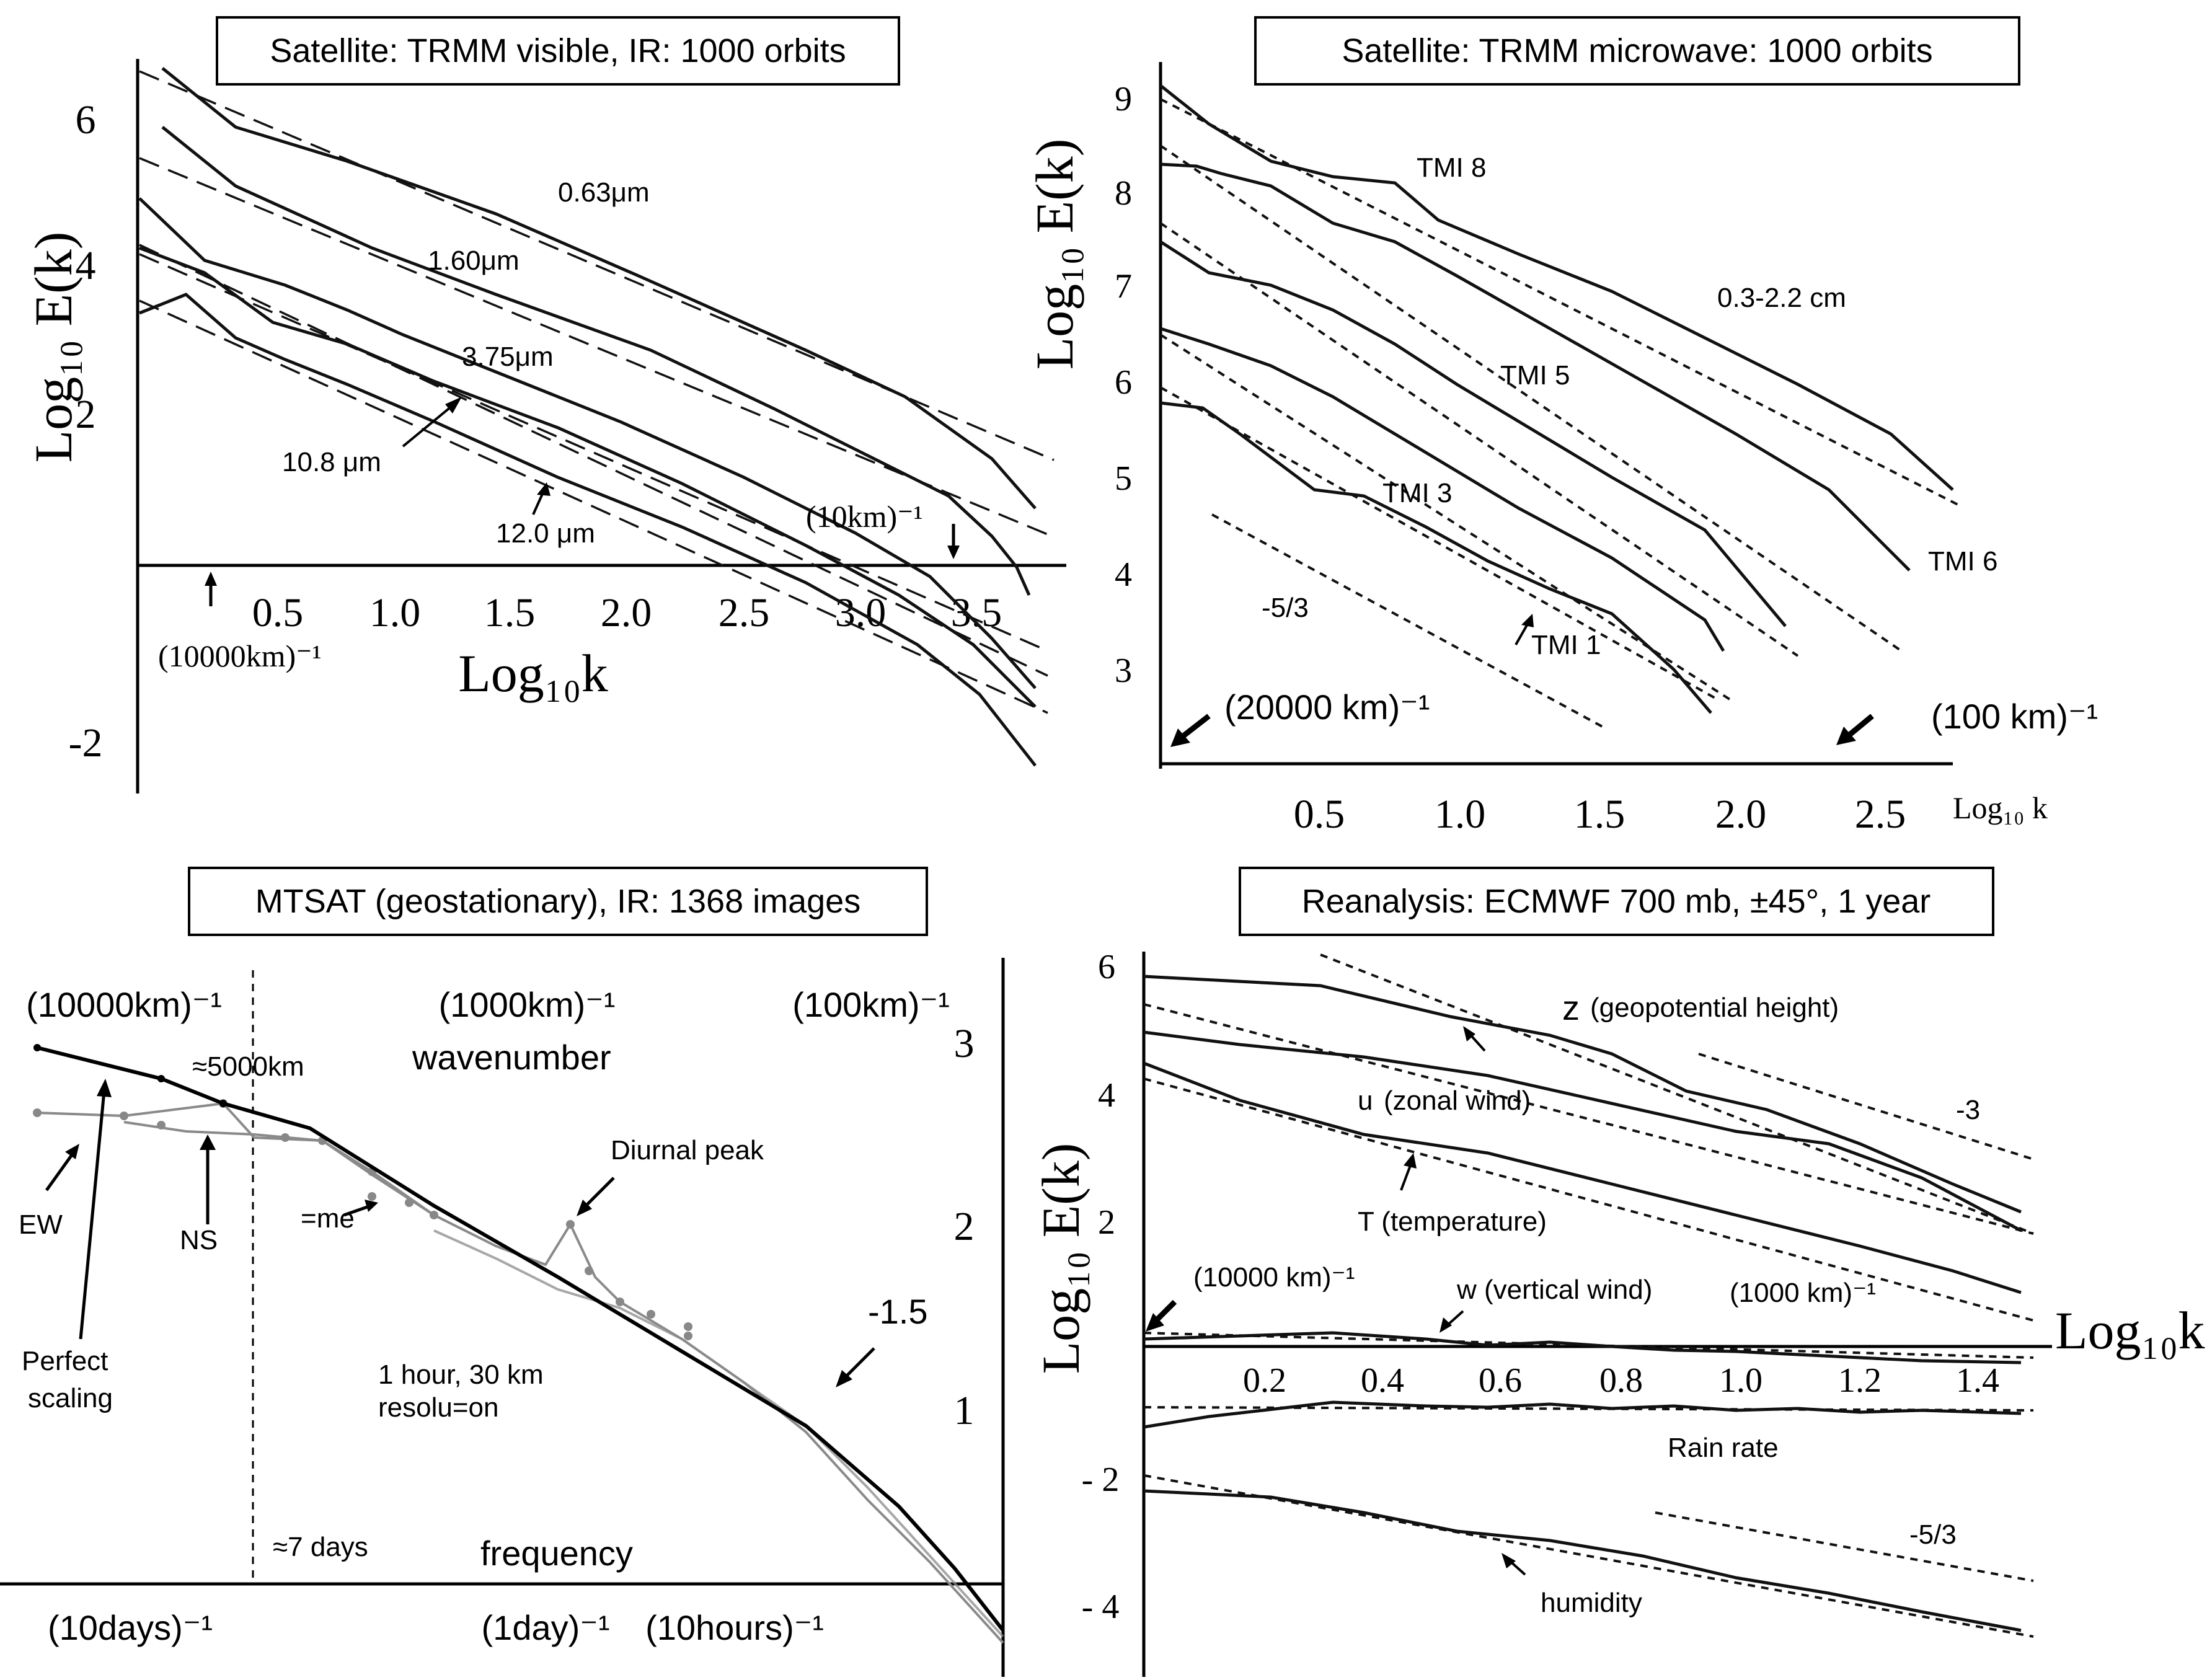 This screenshot has height=1680, width=2207. Describe the element at coordinates (964, 1227) in the screenshot. I see `panel3-ytick: 2` at that location.